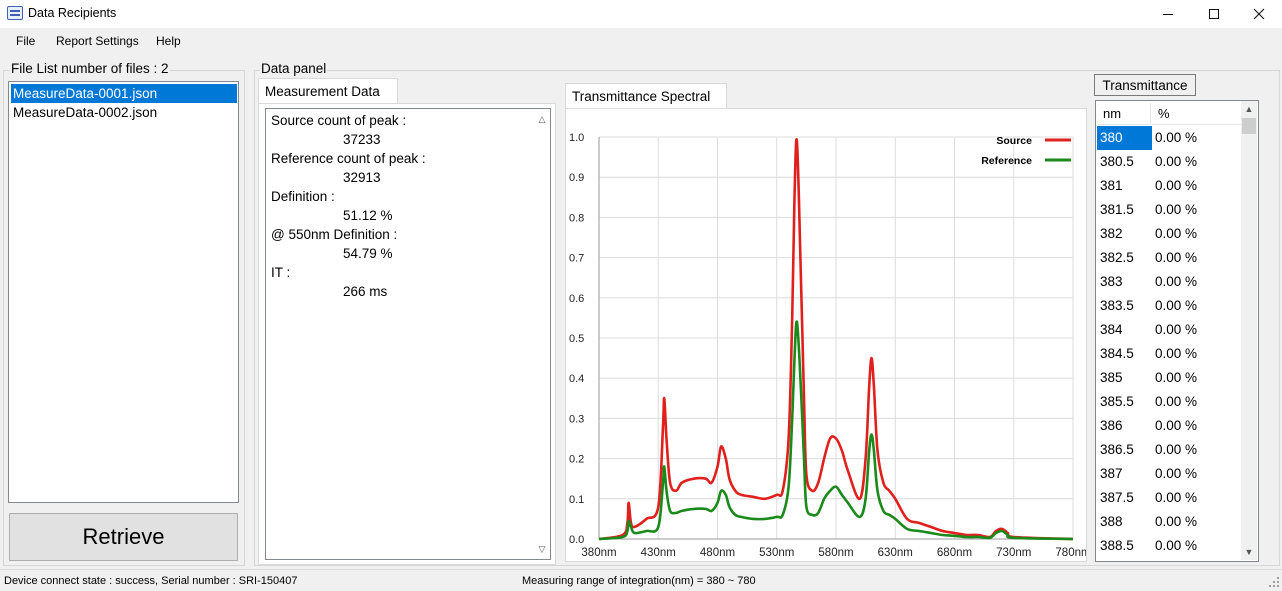 The image size is (1282, 591). I want to click on legend-label-reference: Reference, so click(1006, 161).